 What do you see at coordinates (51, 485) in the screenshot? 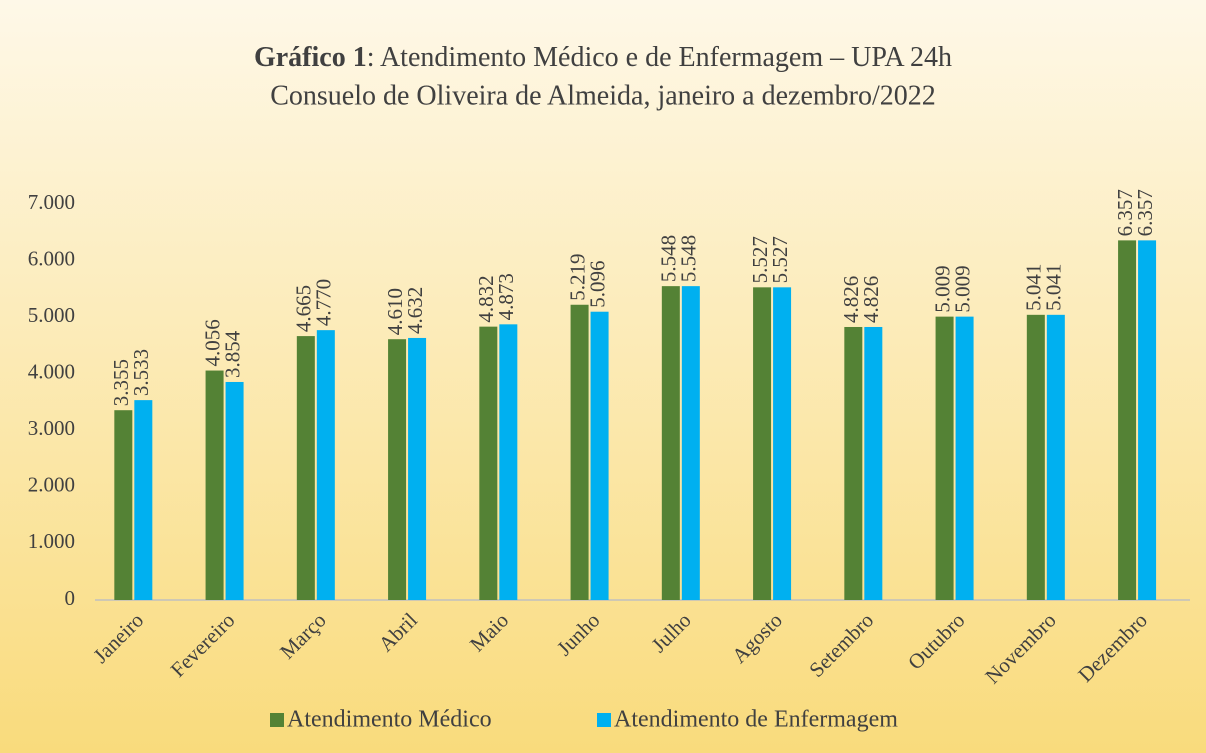
I see `y-tick-label: 2.000` at bounding box center [51, 485].